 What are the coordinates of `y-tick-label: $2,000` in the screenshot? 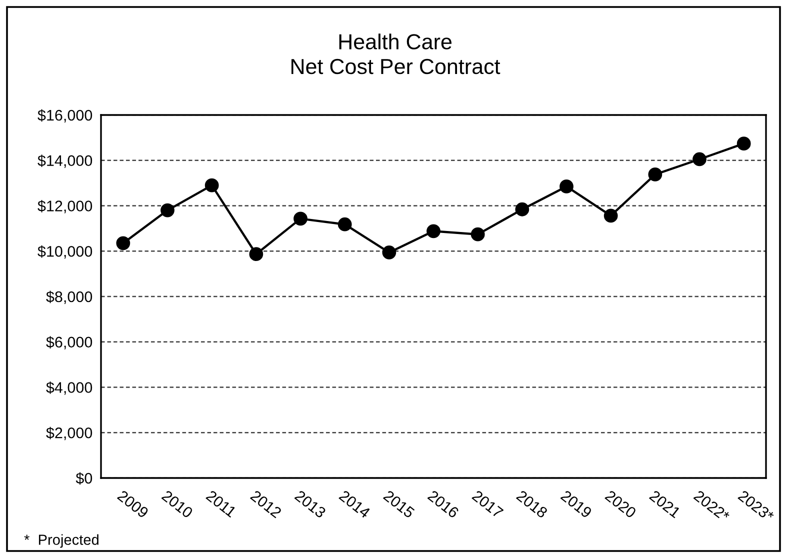 It's located at (69, 433).